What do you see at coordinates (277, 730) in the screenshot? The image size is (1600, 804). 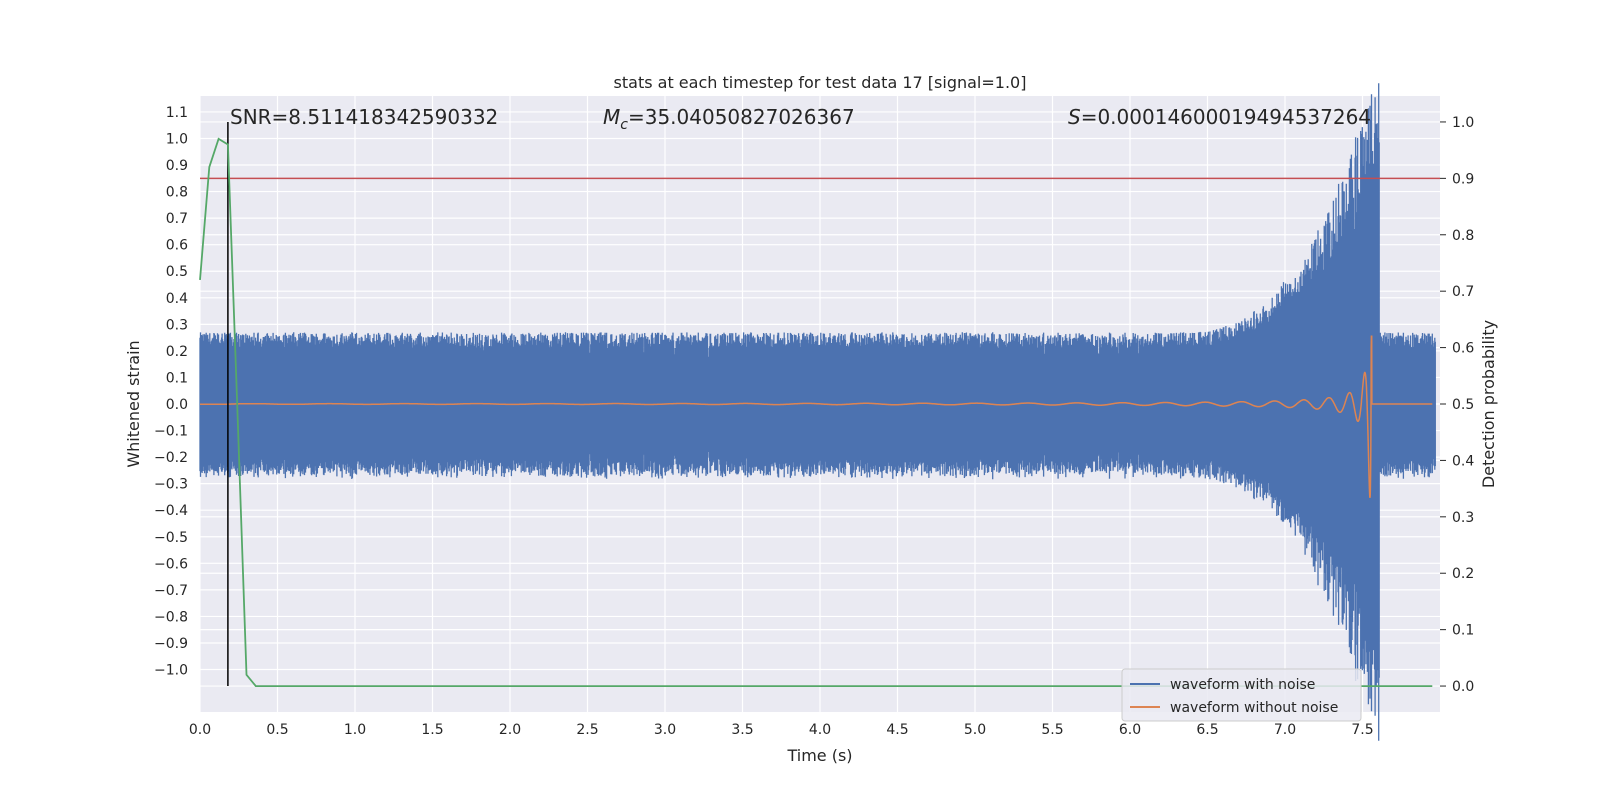 I see `x-tick-label: 0.5` at bounding box center [277, 730].